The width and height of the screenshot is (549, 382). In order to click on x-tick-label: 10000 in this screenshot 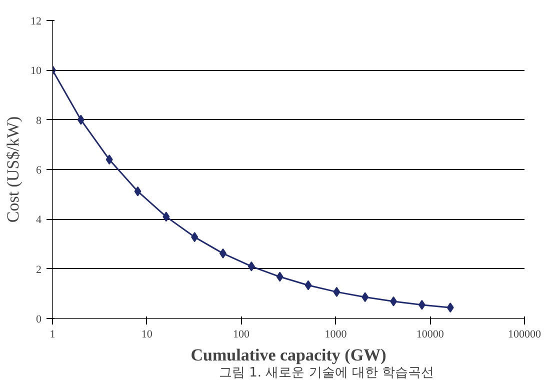, I will do `click(430, 334)`.